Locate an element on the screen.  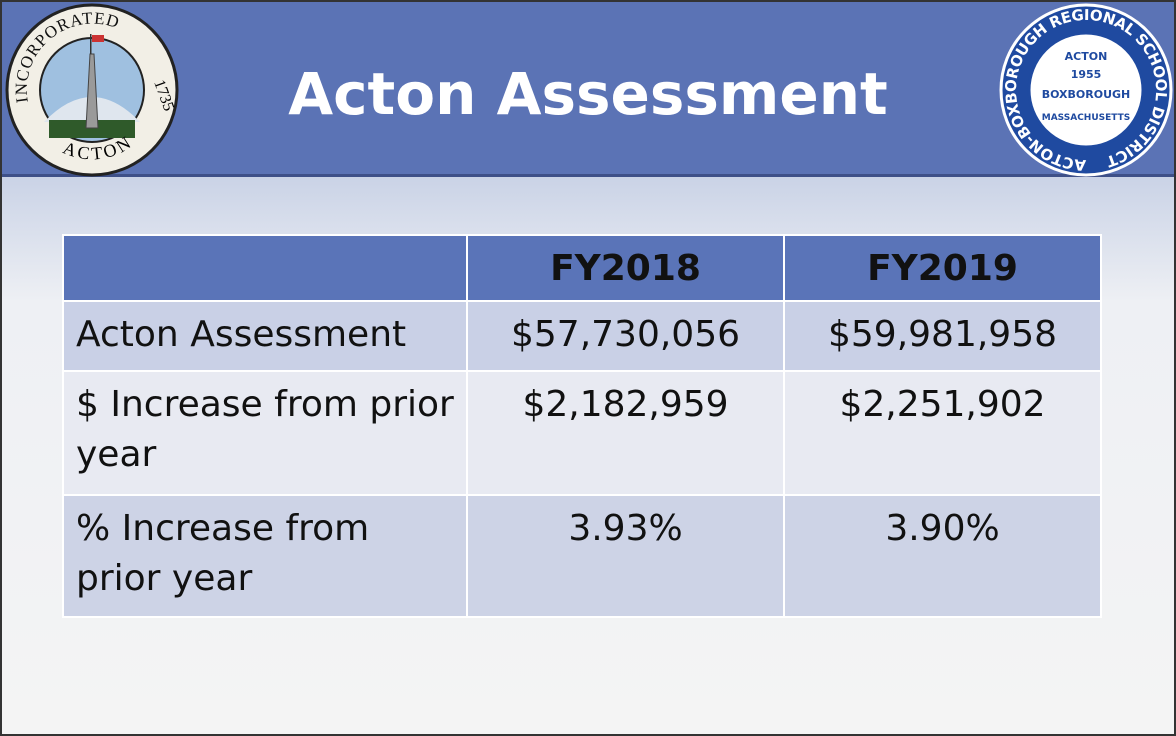
cell: 3.90% is located at coordinates (942, 556).